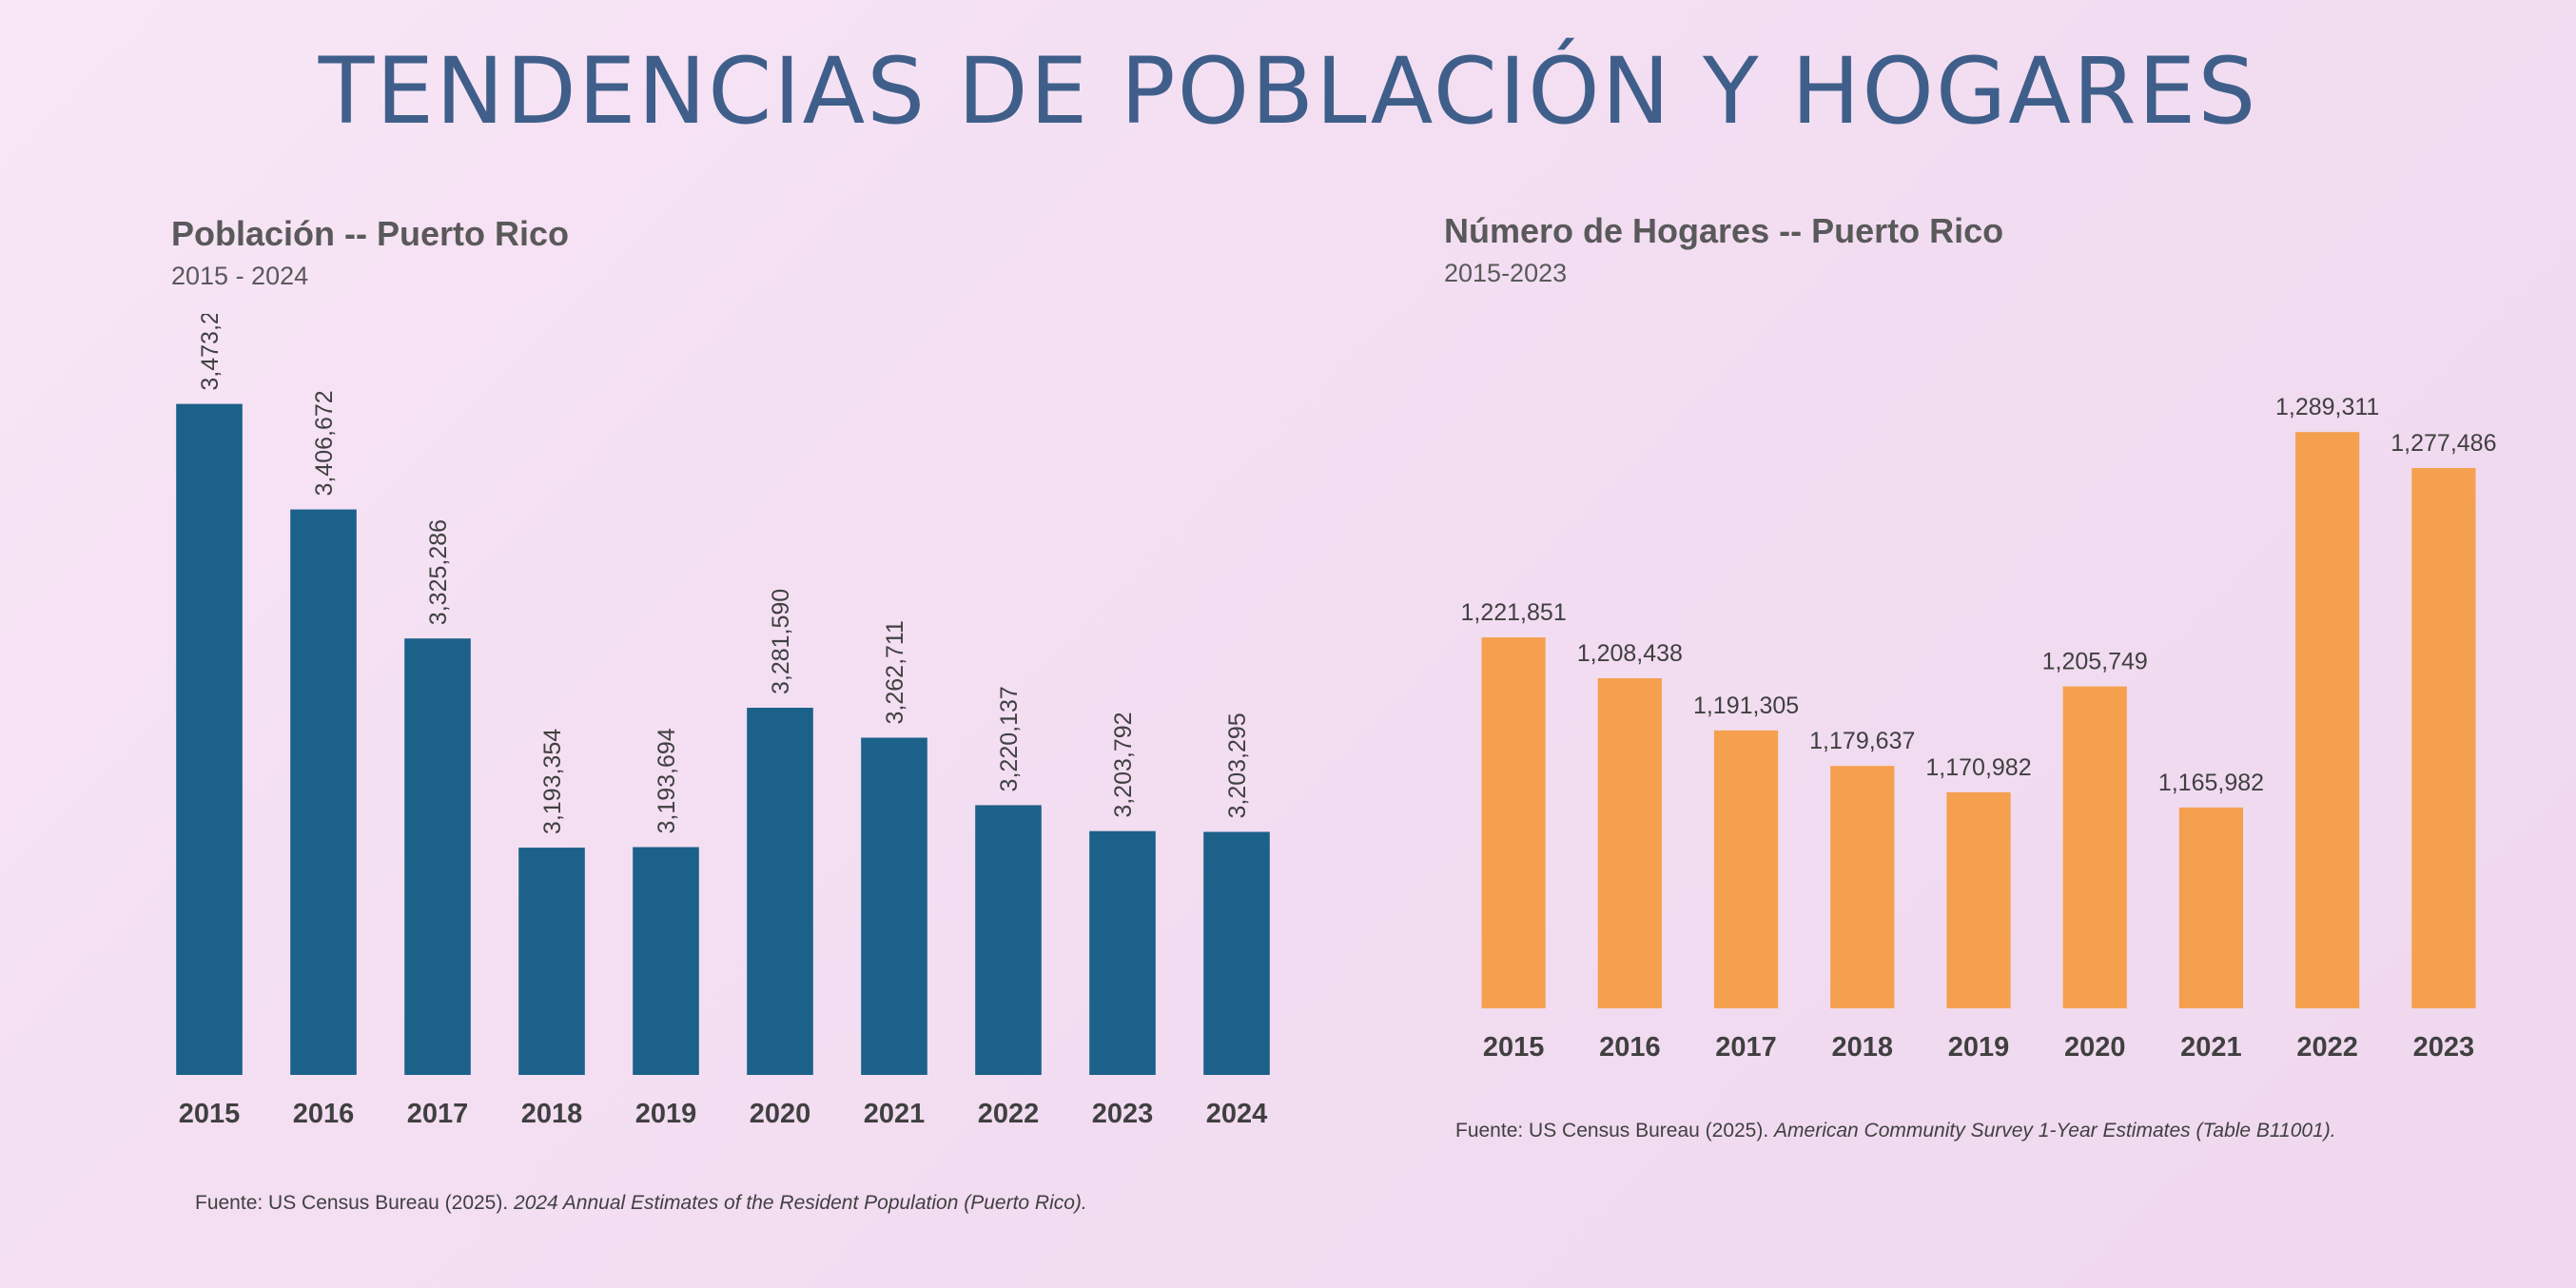 This screenshot has height=1288, width=2576. Describe the element at coordinates (240, 276) in the screenshot. I see `population-chart-subtitle: 2015 - 2024` at that location.